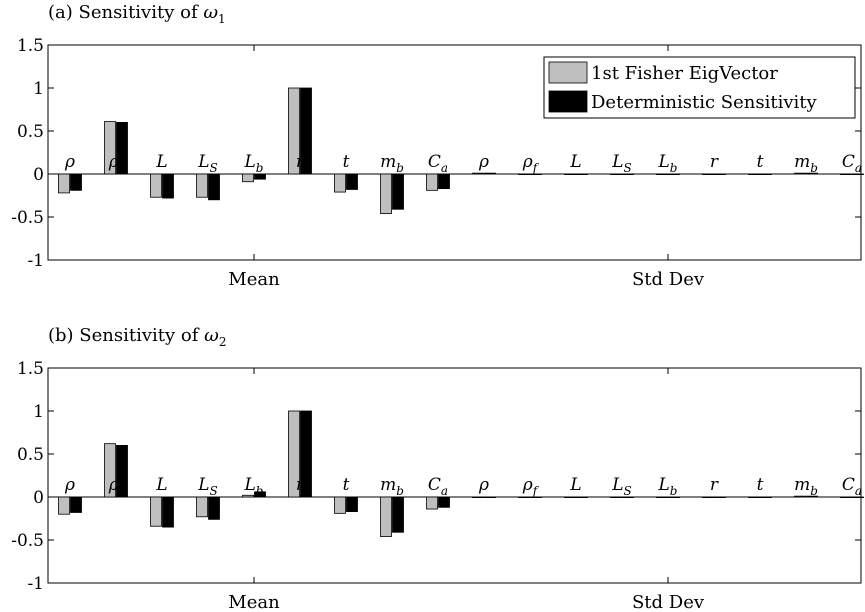  What do you see at coordinates (699, 87) in the screenshot?
I see `legend-box` at bounding box center [699, 87].